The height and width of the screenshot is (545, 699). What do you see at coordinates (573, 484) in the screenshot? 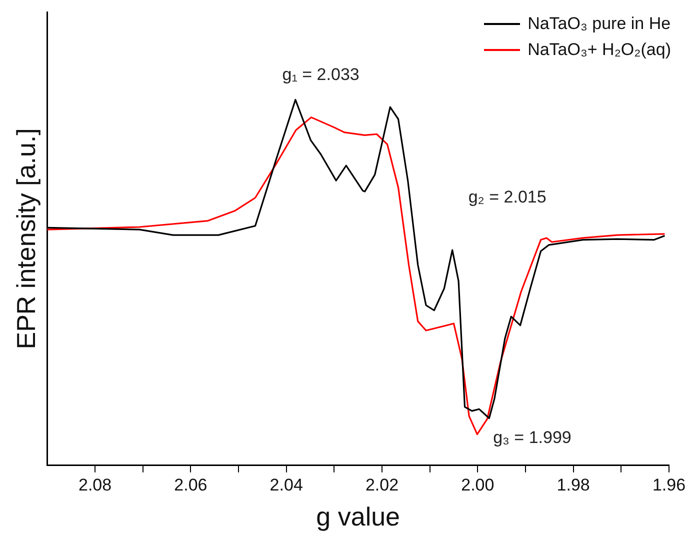
I see `x-tick-label: 1.98` at bounding box center [573, 484].